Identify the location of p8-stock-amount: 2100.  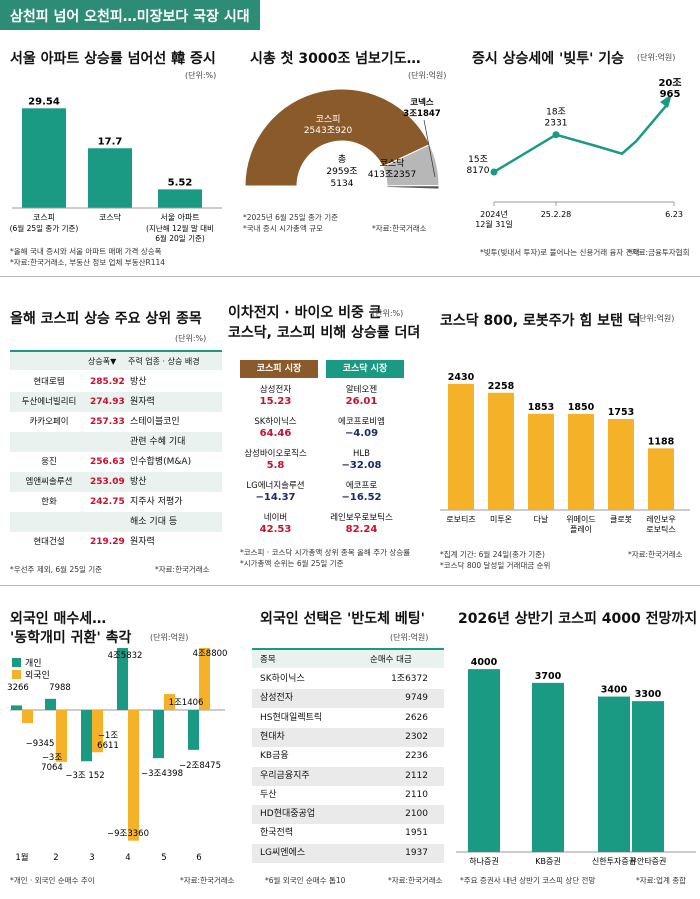
(416, 814).